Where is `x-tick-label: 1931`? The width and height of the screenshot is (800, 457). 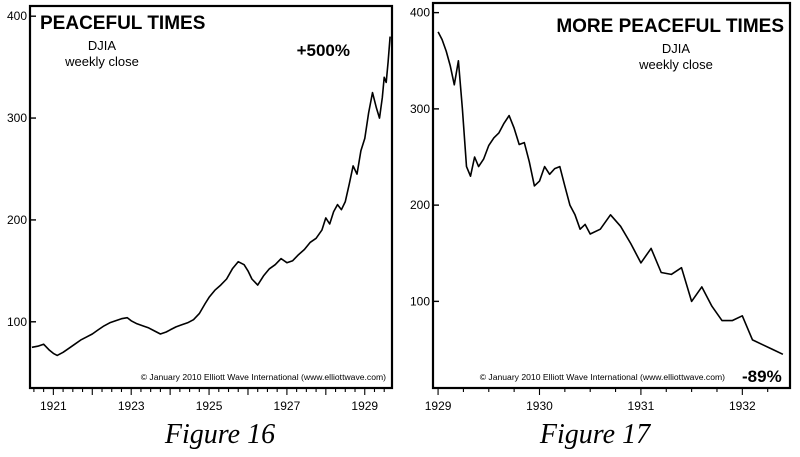 x-tick-label: 1931 is located at coordinates (641, 406).